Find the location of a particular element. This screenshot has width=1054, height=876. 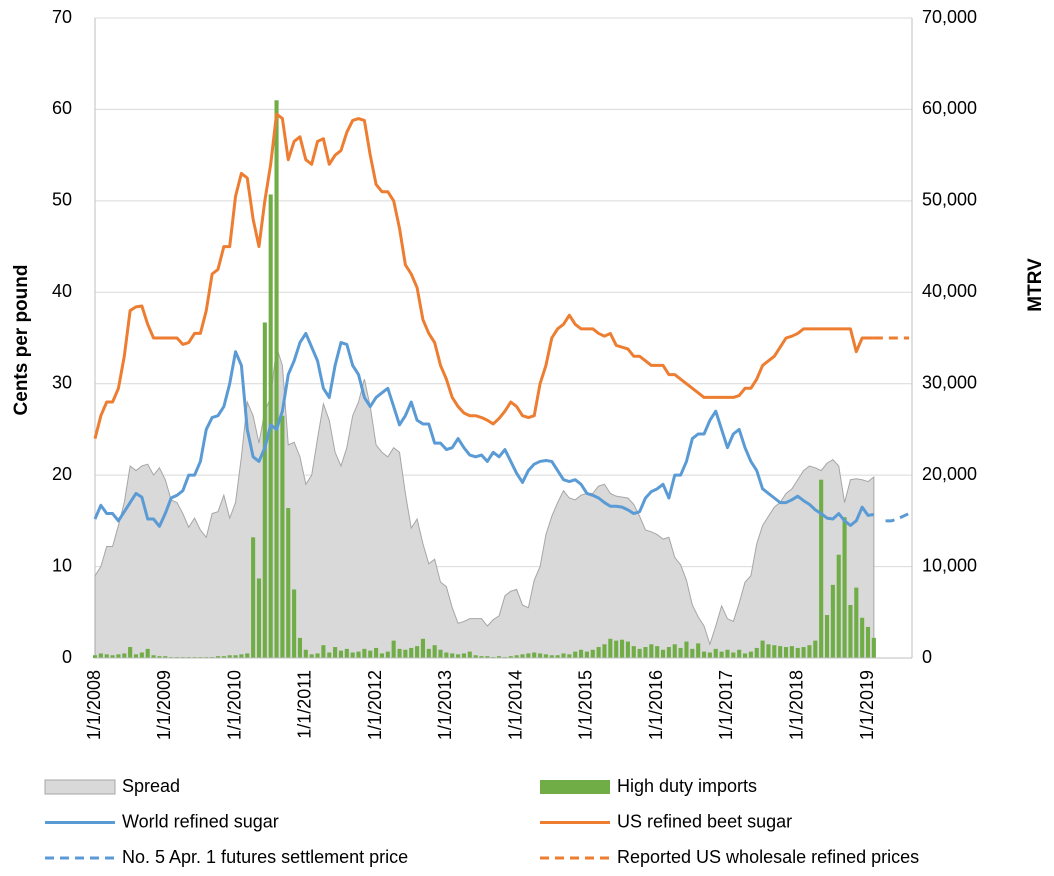

legend-item: No. 5 Apr. 1 futures settlement price is located at coordinates (226, 857).